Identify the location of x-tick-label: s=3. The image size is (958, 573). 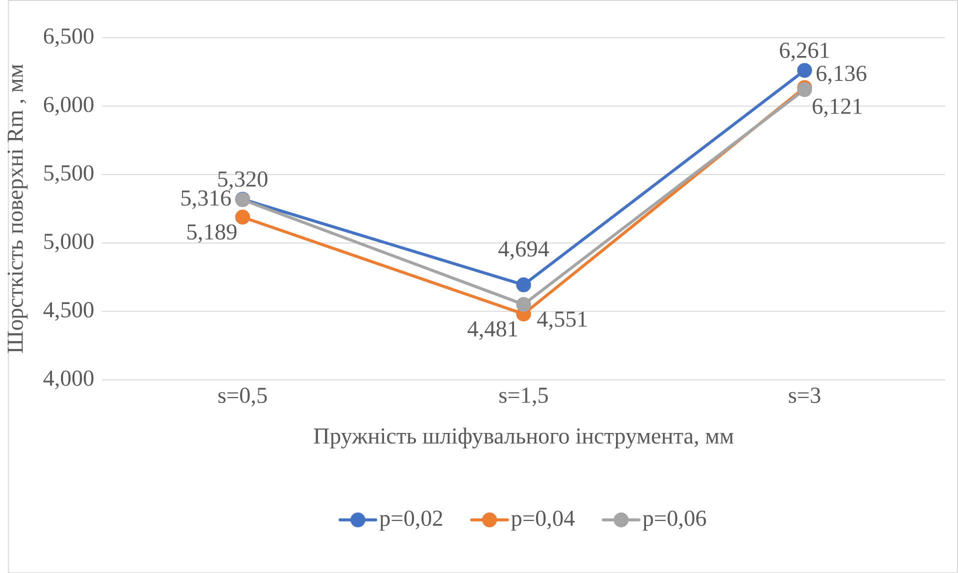
(804, 395).